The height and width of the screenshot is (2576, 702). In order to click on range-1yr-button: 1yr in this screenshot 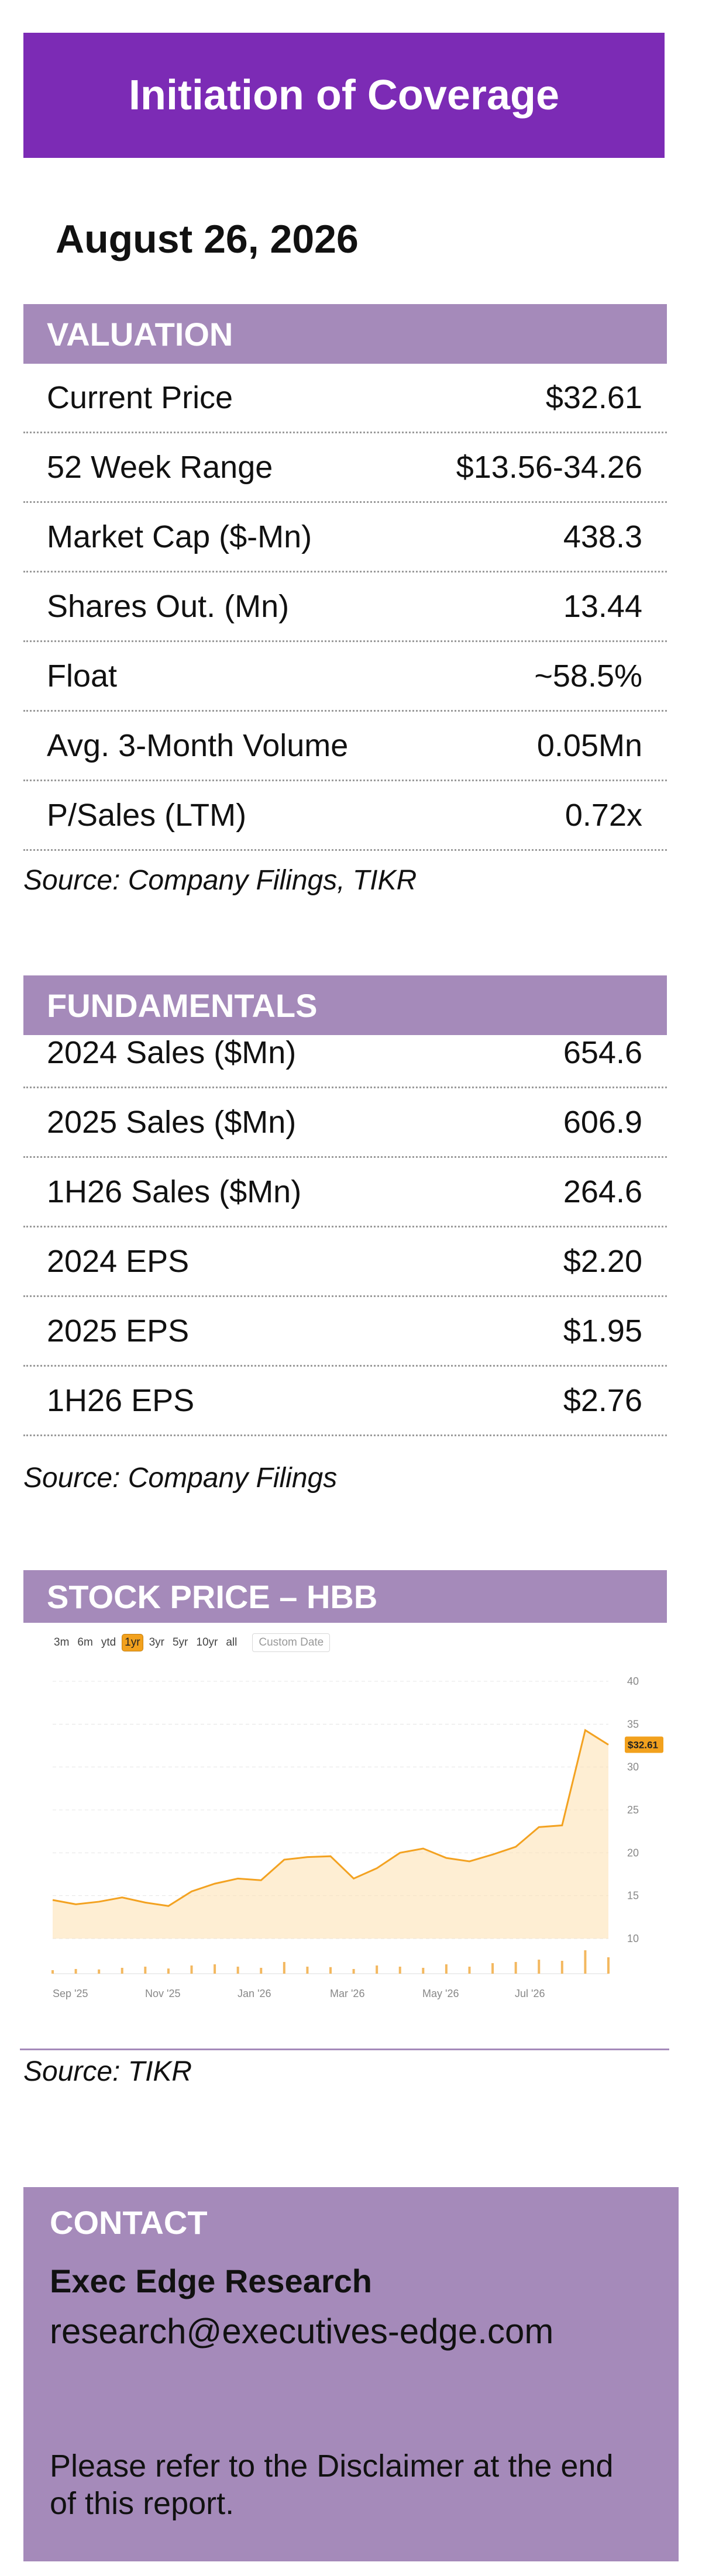, I will do `click(132, 1643)`.